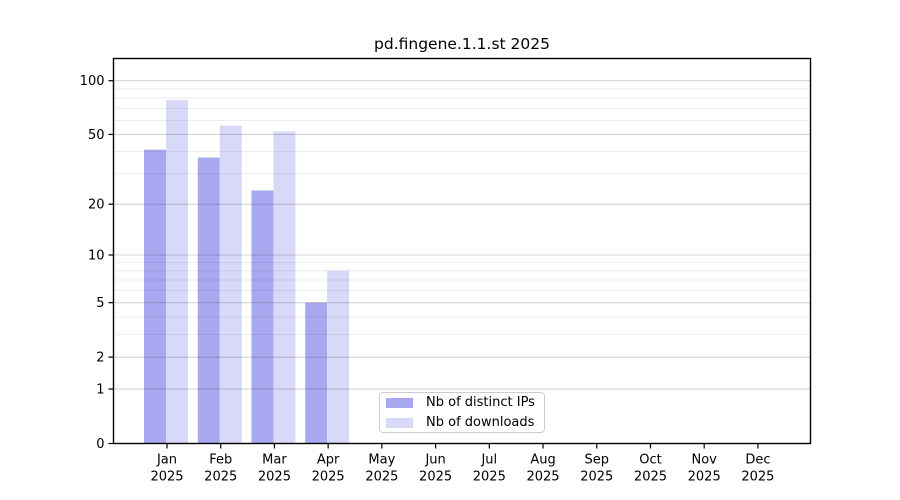 The image size is (900, 500). What do you see at coordinates (434, 460) in the screenshot?
I see `x-tick-label-month-jun: Jun` at bounding box center [434, 460].